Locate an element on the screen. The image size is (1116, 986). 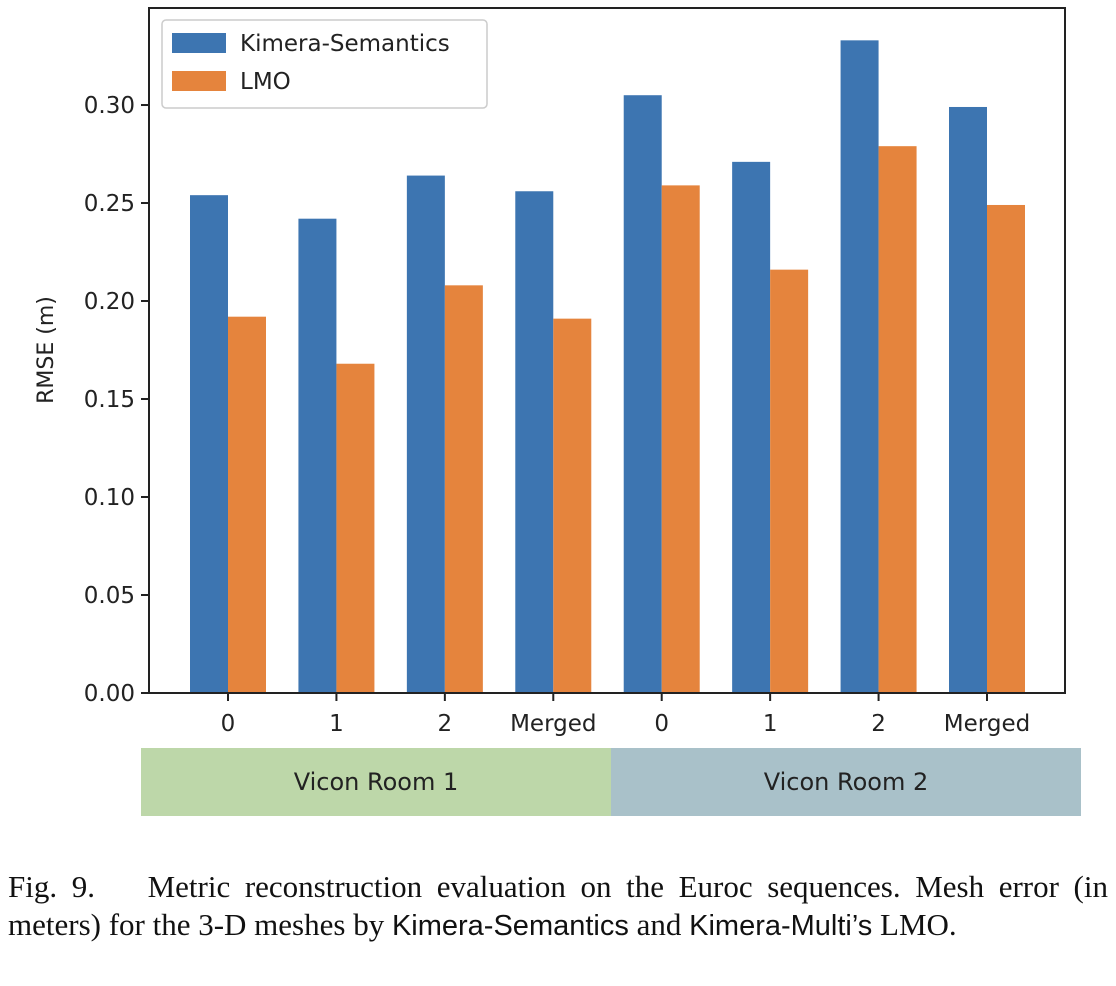
group-label-vicon-room-1: Vicon Room 1 is located at coordinates (376, 782).